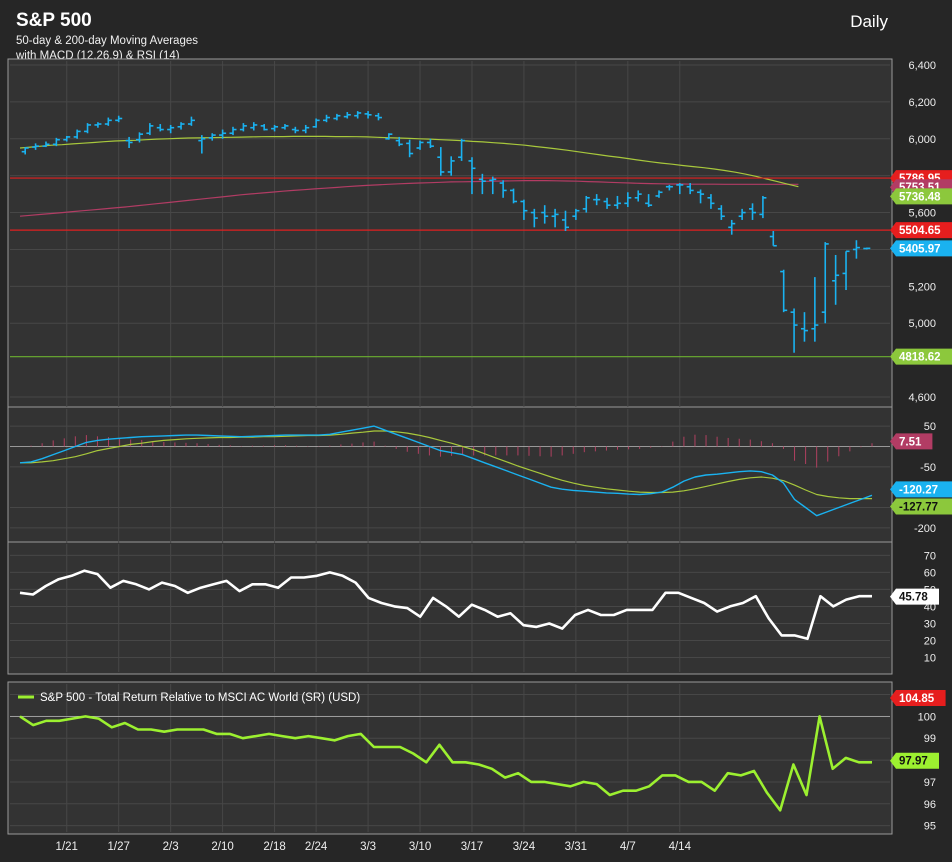  I want to click on price-tag-3: 5504.65, so click(920, 231).